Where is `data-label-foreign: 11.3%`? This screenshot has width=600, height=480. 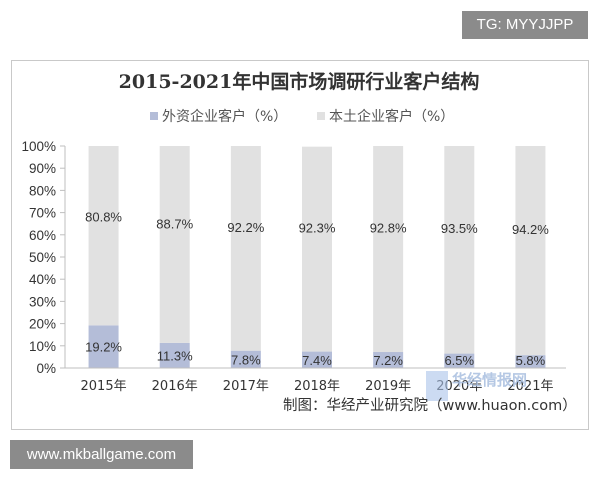 data-label-foreign: 11.3% is located at coordinates (175, 355).